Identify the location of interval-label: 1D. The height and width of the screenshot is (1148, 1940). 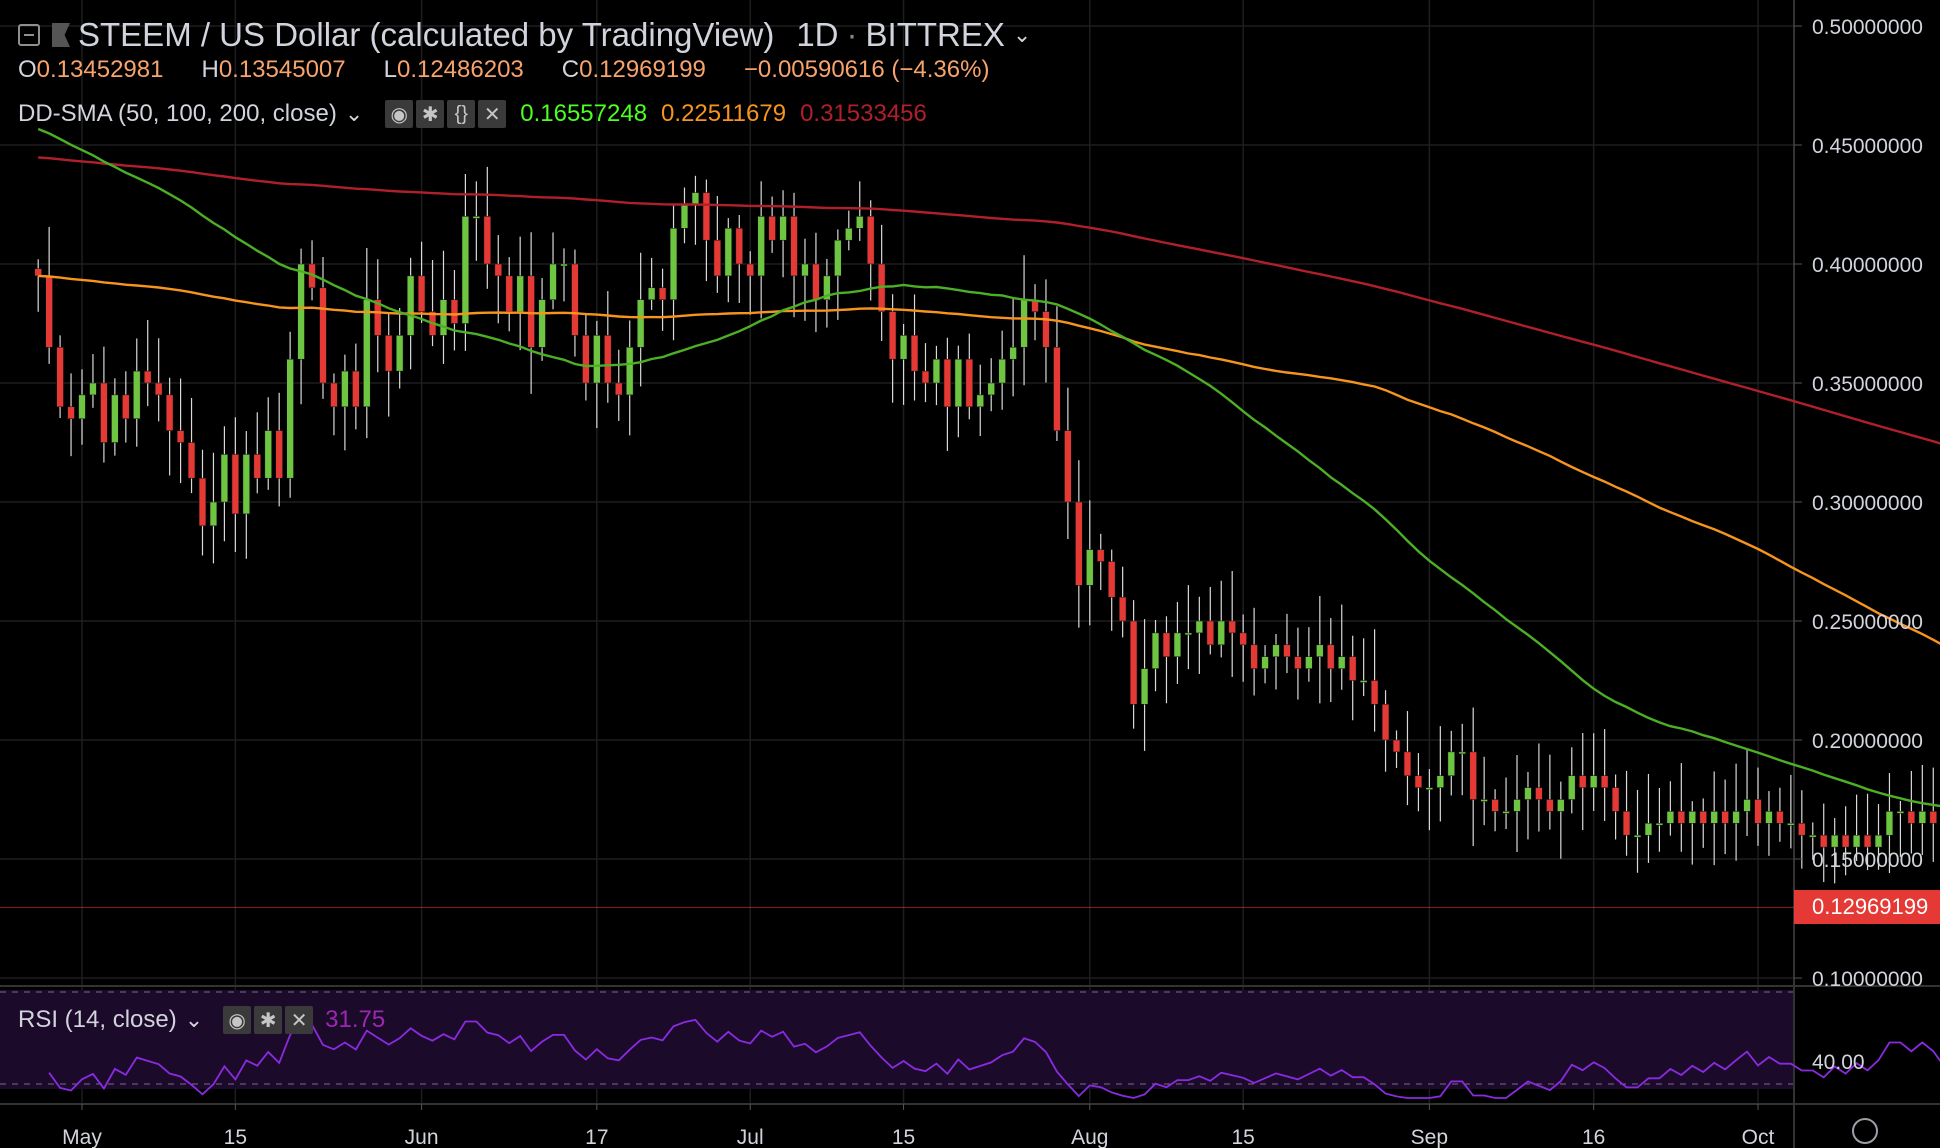
(817, 34).